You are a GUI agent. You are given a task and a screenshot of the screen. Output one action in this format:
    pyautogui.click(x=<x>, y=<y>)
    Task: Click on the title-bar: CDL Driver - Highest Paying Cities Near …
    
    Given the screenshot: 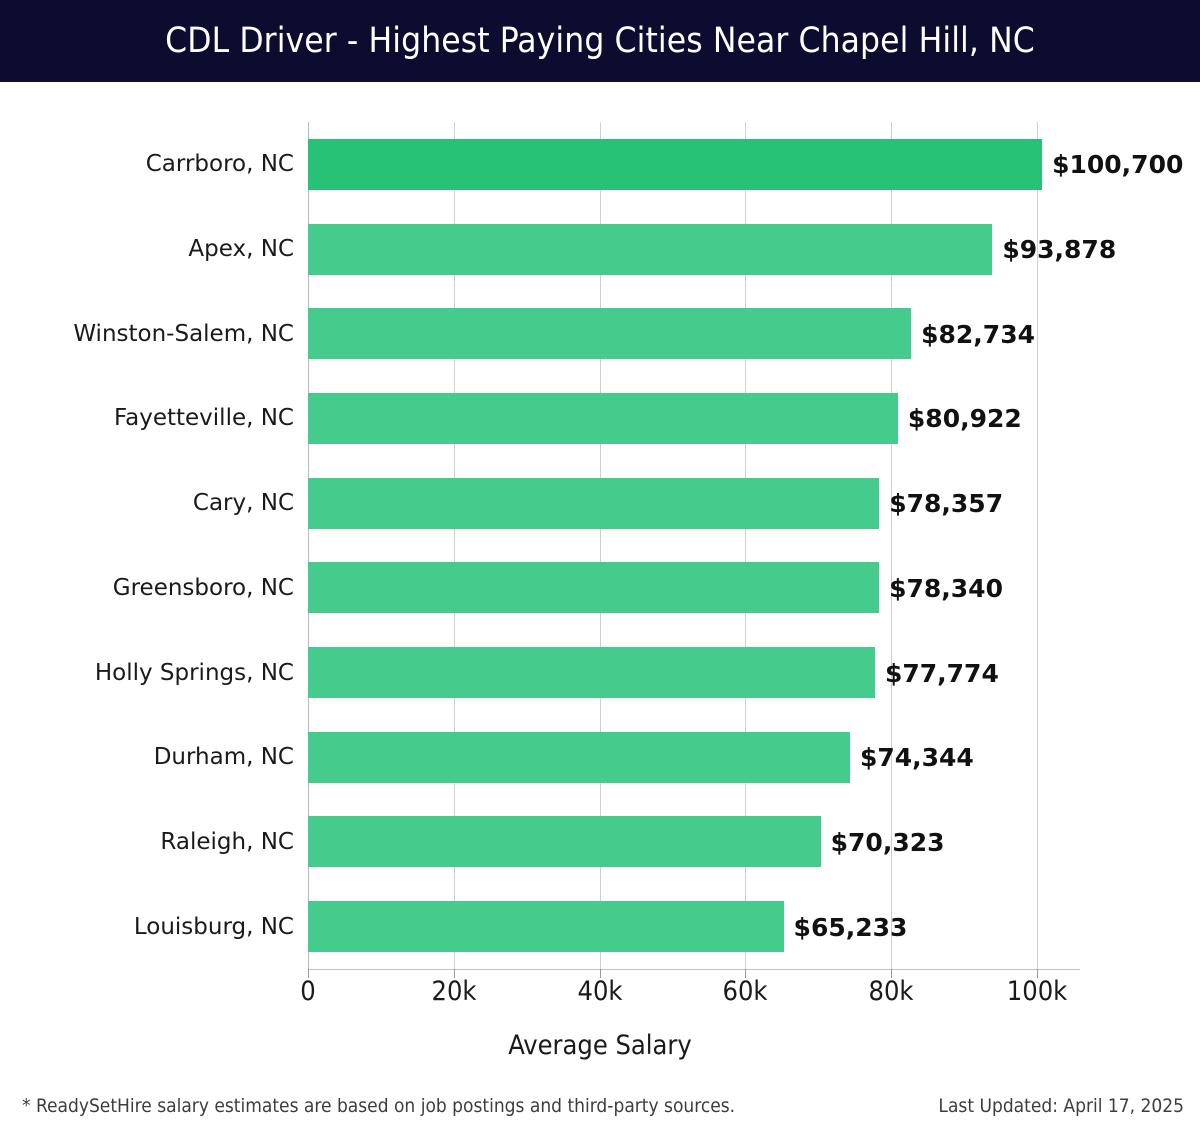 What is the action you would take?
    pyautogui.click(x=600, y=41)
    